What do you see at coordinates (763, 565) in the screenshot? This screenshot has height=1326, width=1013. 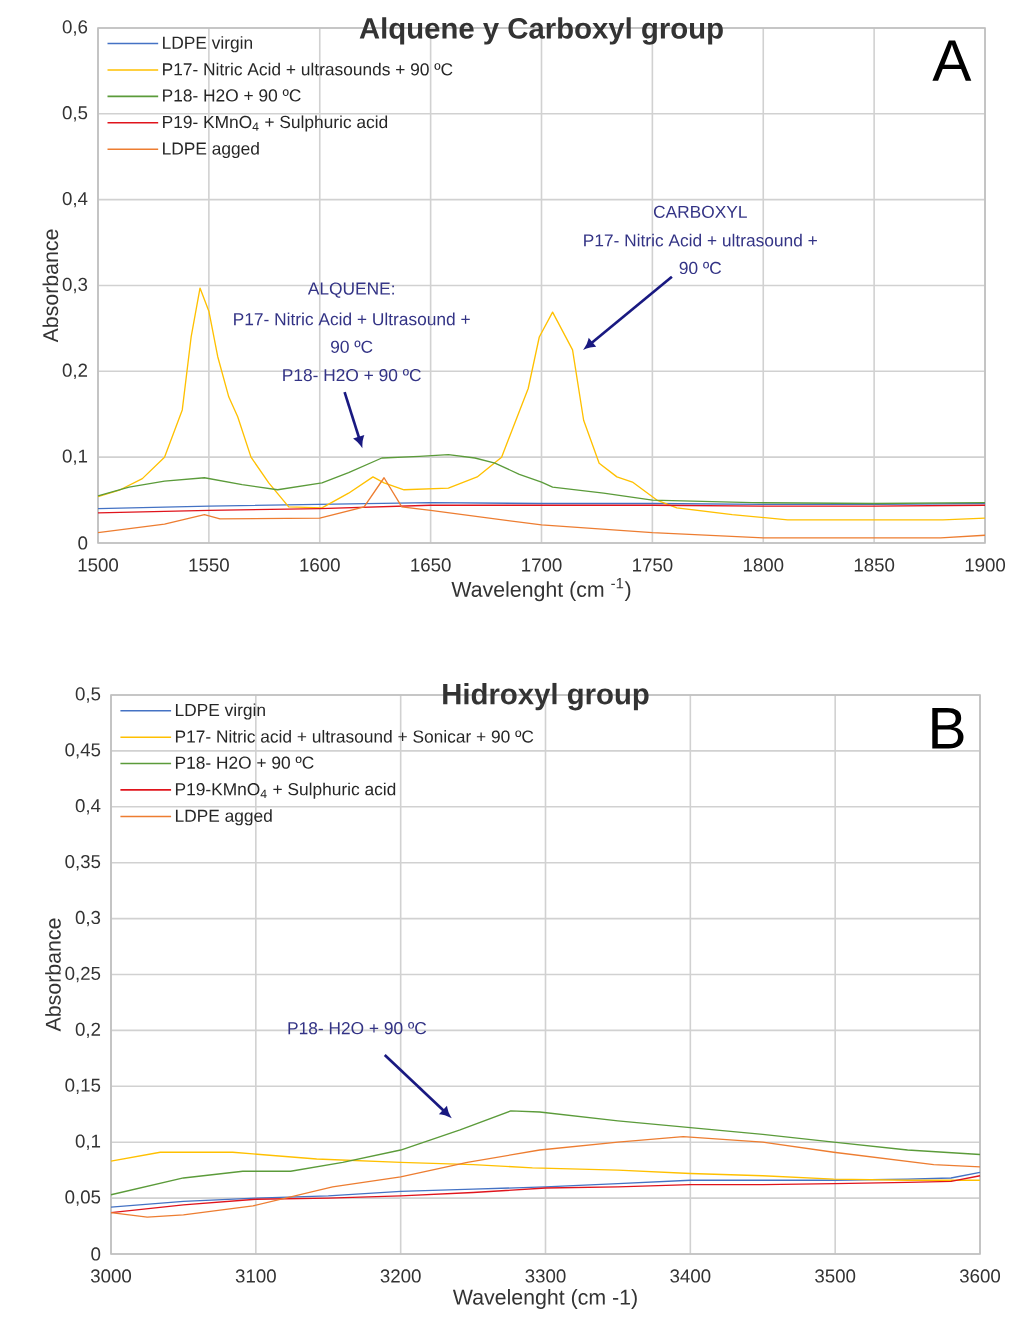 I see `x-tick-label: 1800` at bounding box center [763, 565].